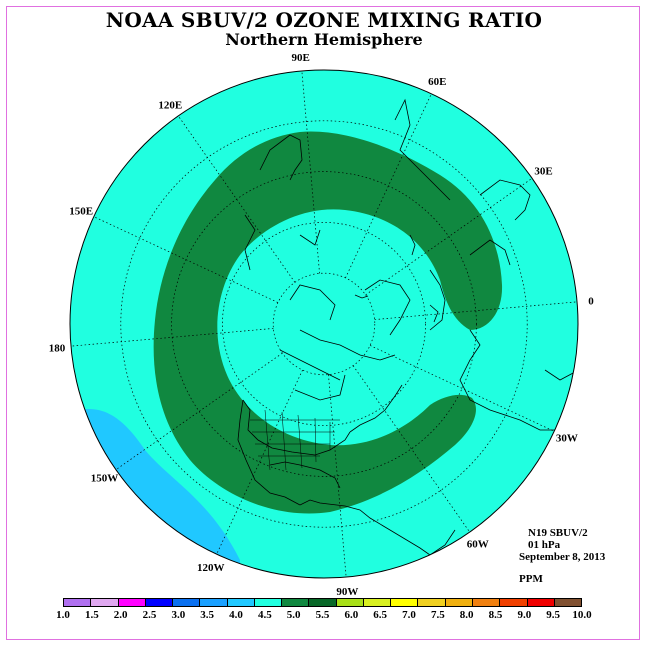  Describe the element at coordinates (324, 39) in the screenshot. I see `chart-subtitle: Northern Hemisphere` at that location.